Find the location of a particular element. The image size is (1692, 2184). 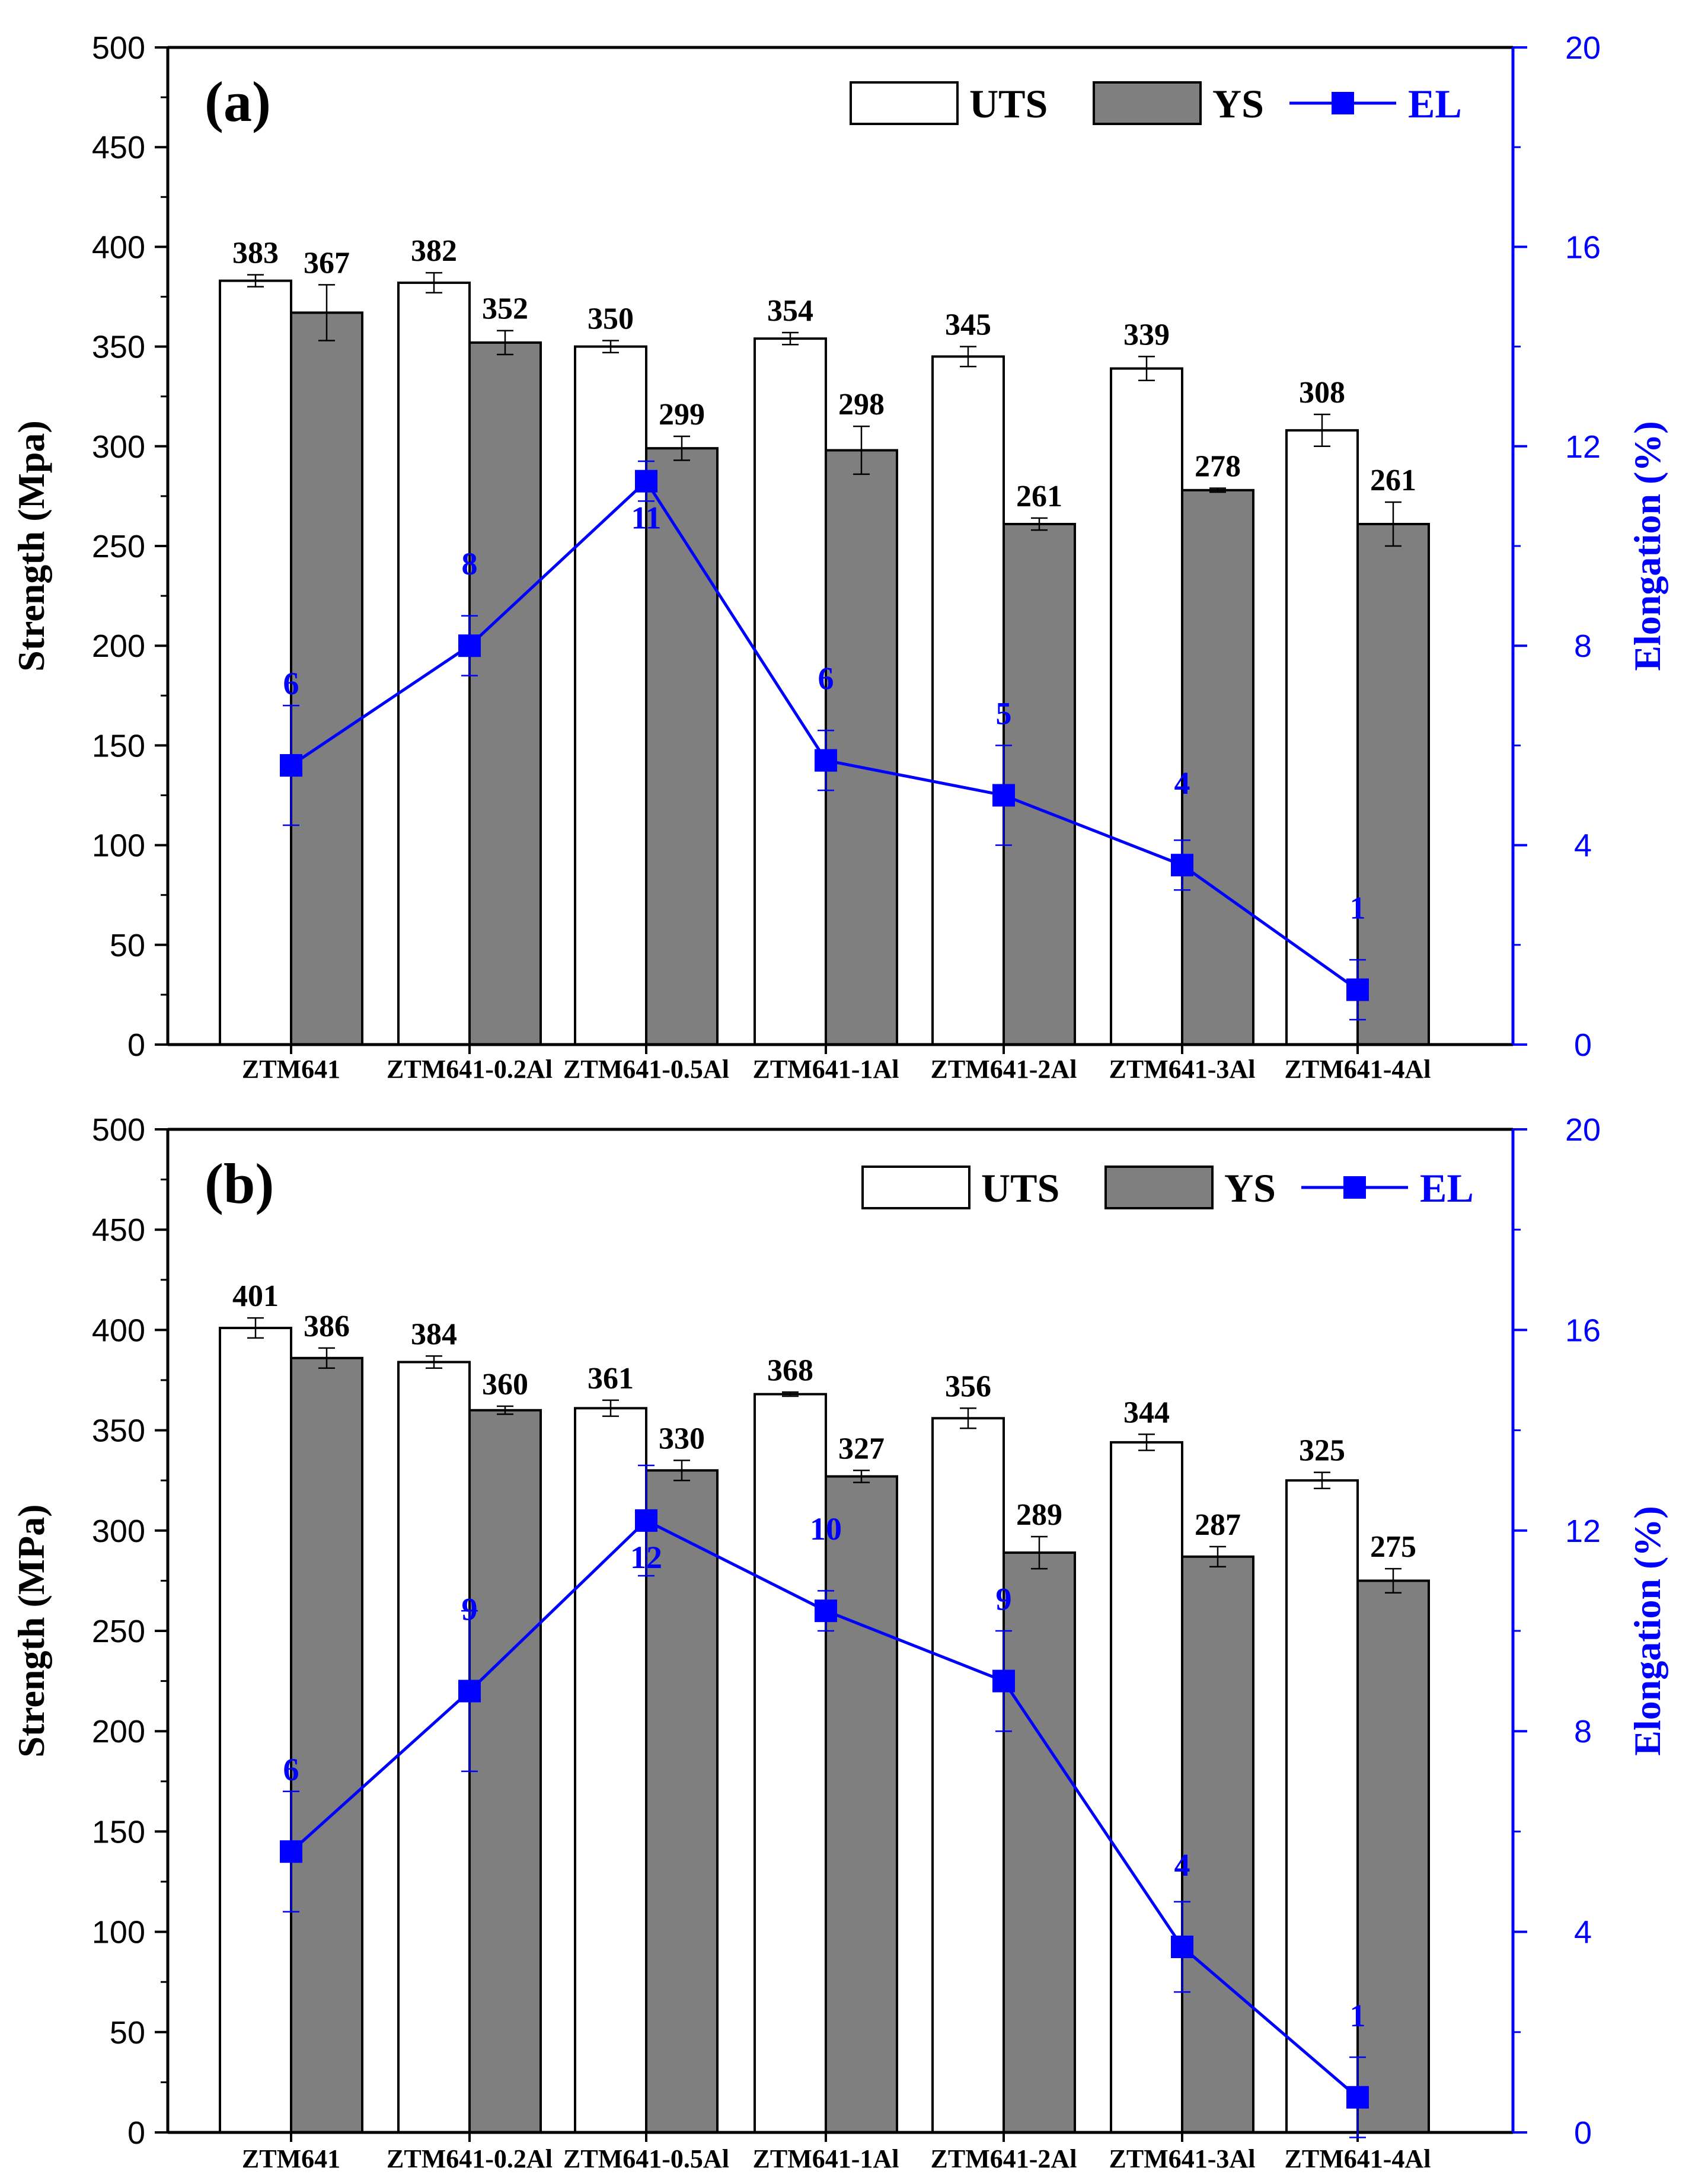

y-tick-label: 350 is located at coordinates (119, 347).